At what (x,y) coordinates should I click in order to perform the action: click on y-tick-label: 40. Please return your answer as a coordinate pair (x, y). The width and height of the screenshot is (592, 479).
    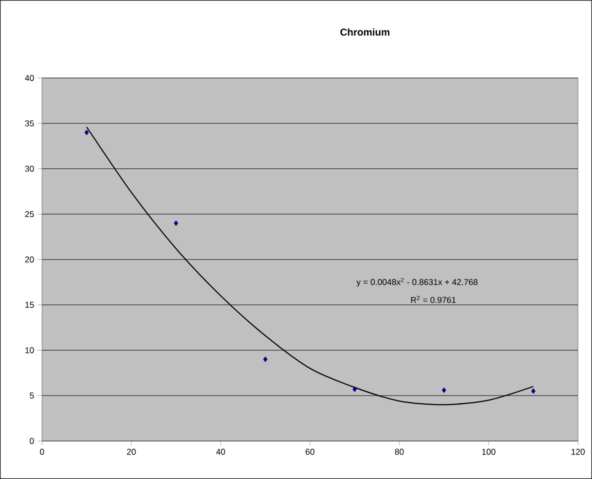
    Looking at the image, I should click on (29, 77).